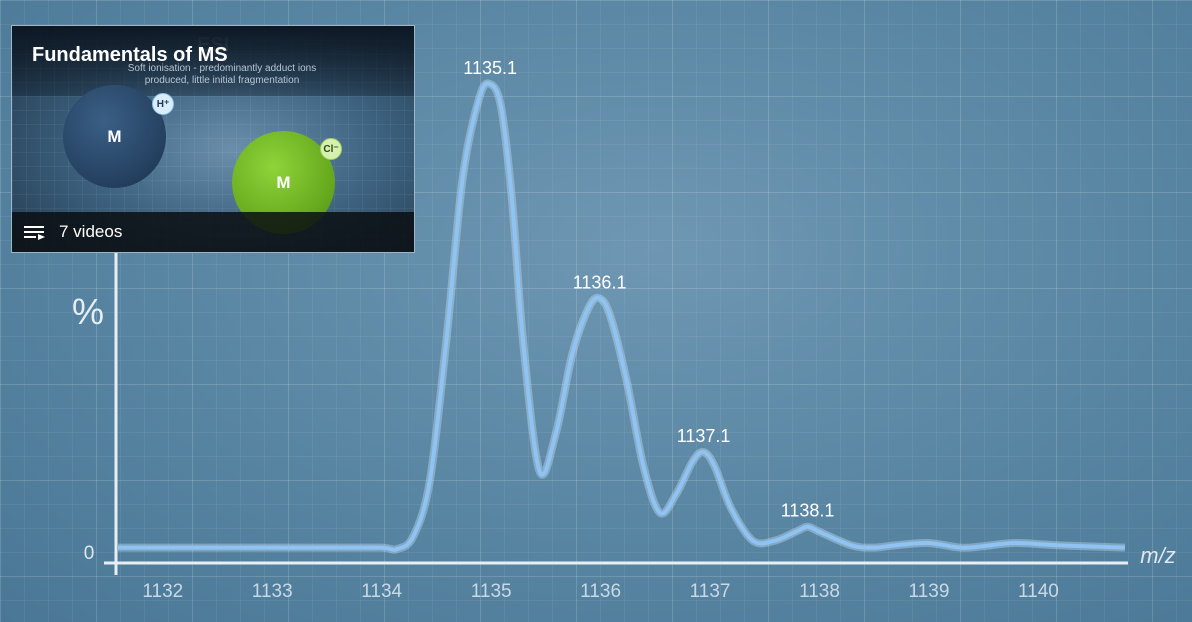 Image resolution: width=1192 pixels, height=622 pixels. What do you see at coordinates (929, 591) in the screenshot?
I see `x-tick-label: 1139` at bounding box center [929, 591].